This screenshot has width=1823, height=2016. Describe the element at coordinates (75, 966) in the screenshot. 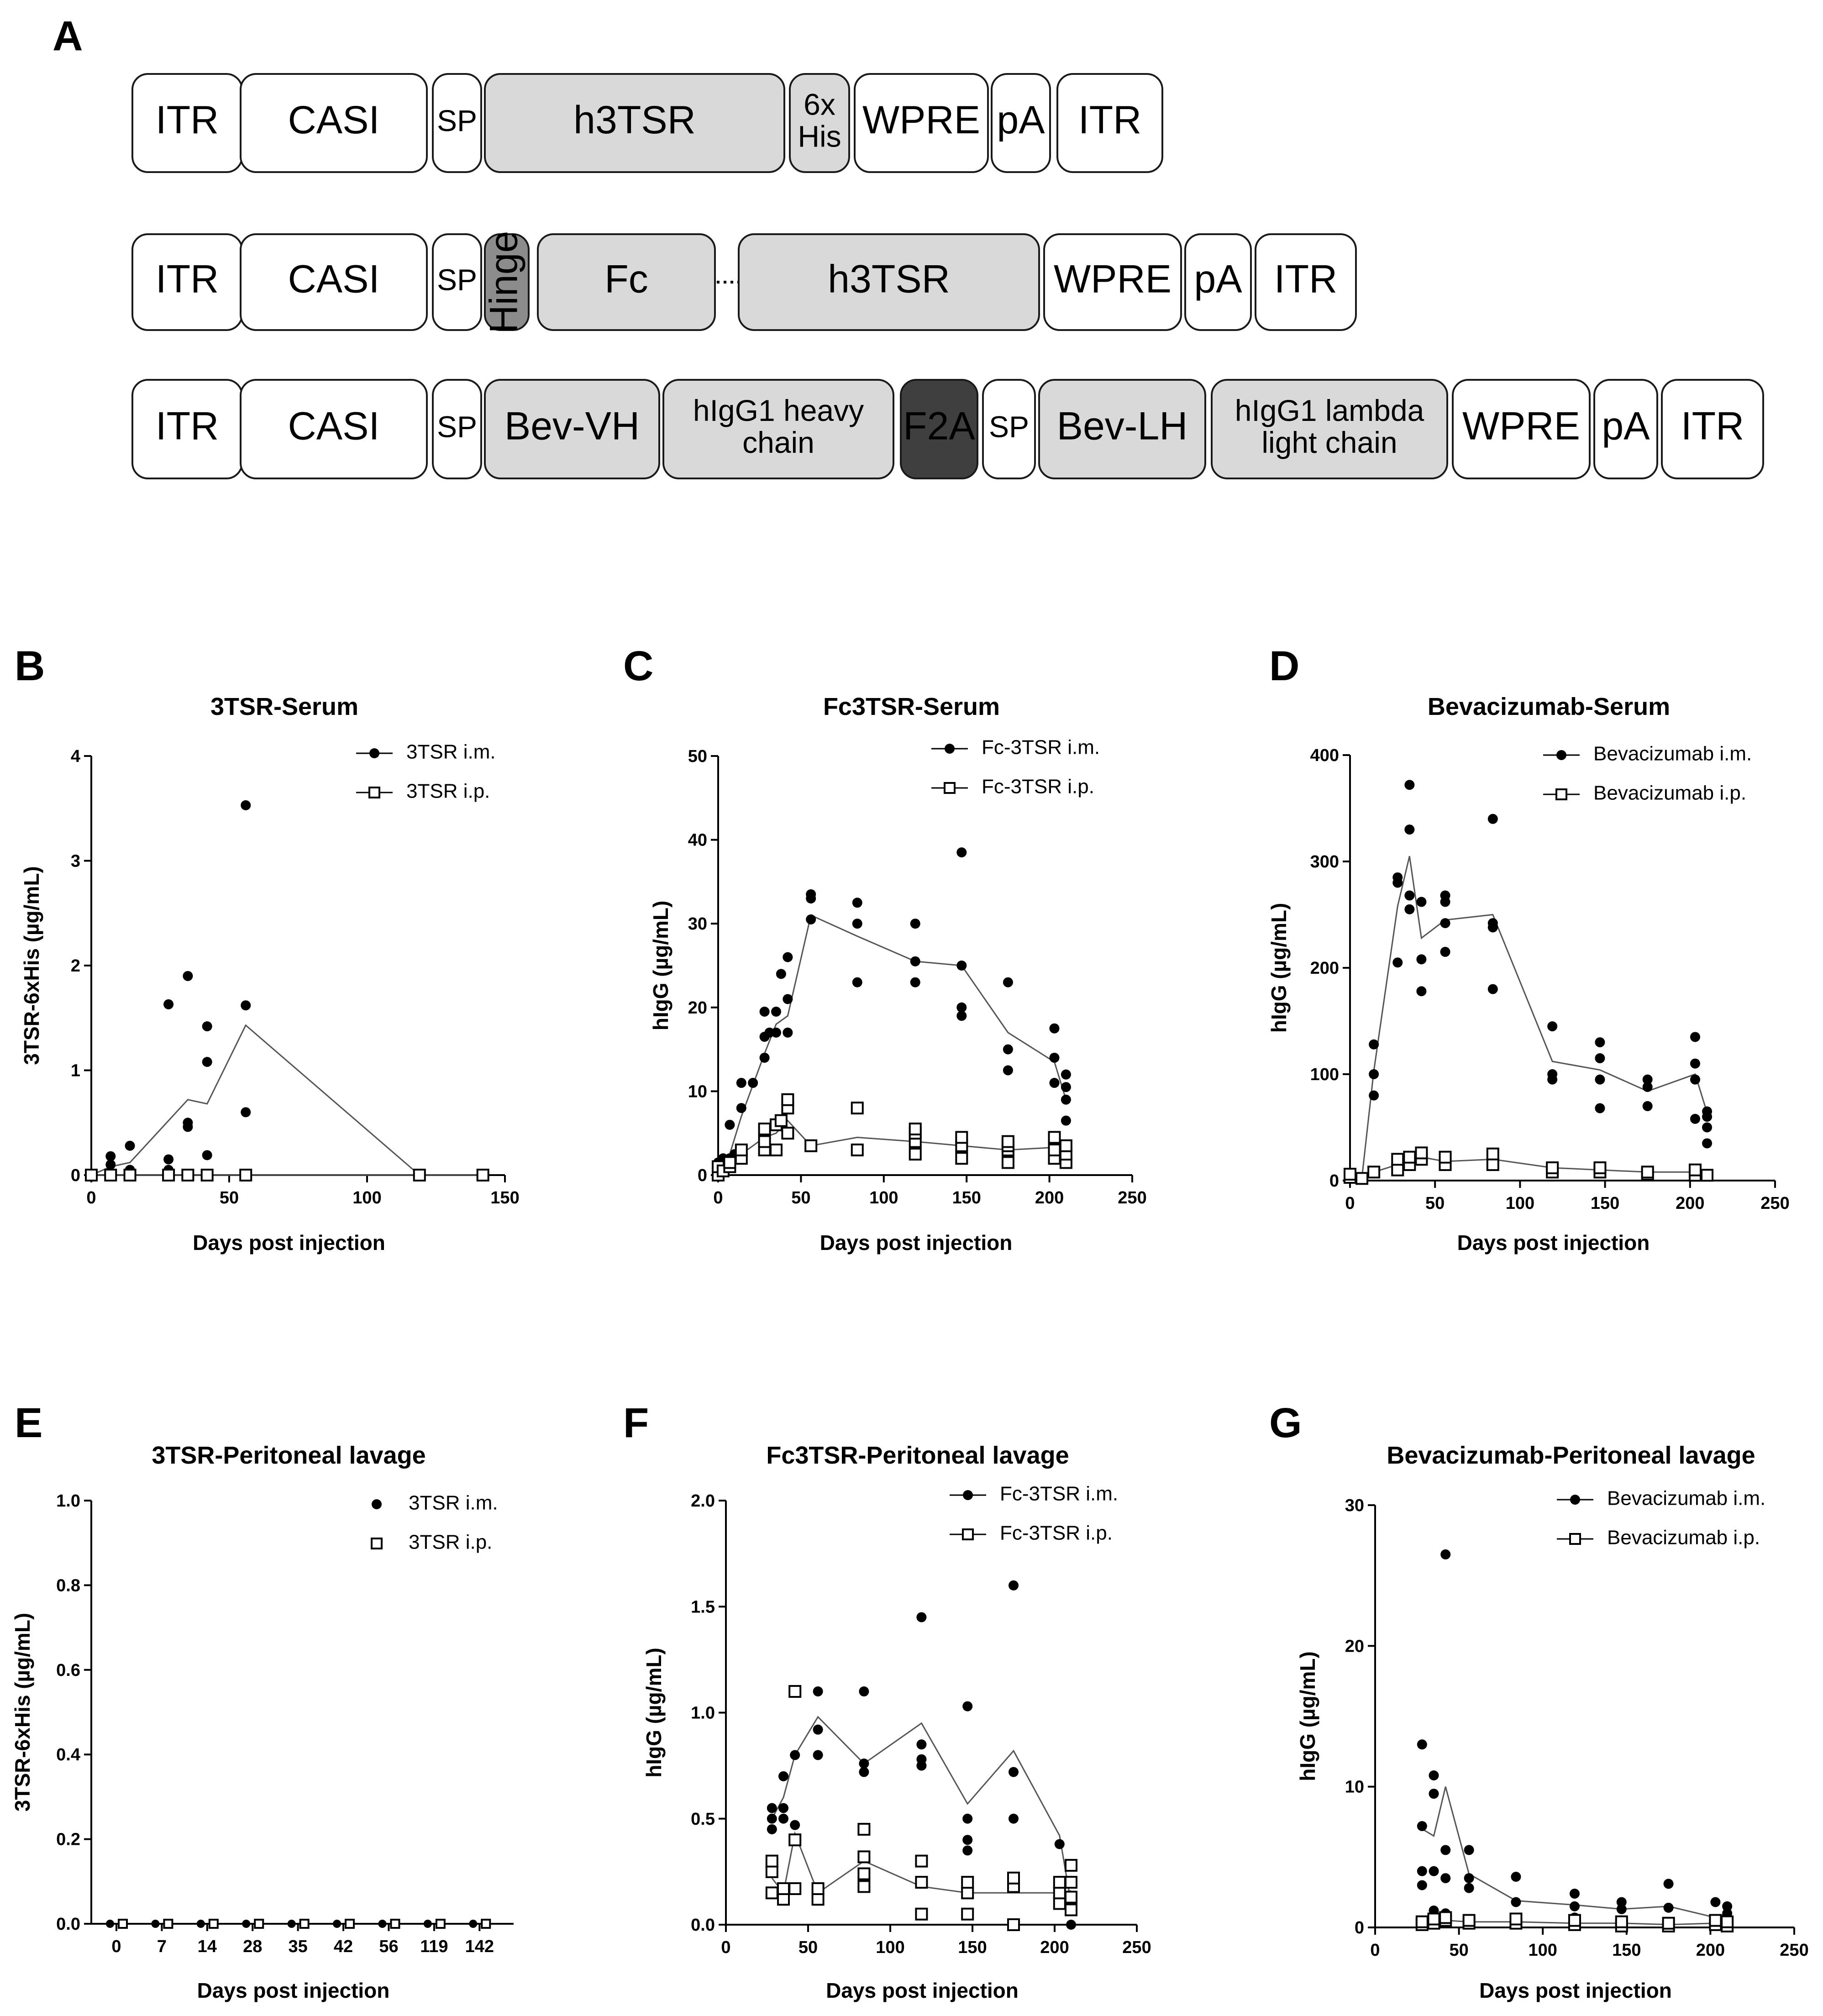

I see `y-tick-label: 2` at that location.